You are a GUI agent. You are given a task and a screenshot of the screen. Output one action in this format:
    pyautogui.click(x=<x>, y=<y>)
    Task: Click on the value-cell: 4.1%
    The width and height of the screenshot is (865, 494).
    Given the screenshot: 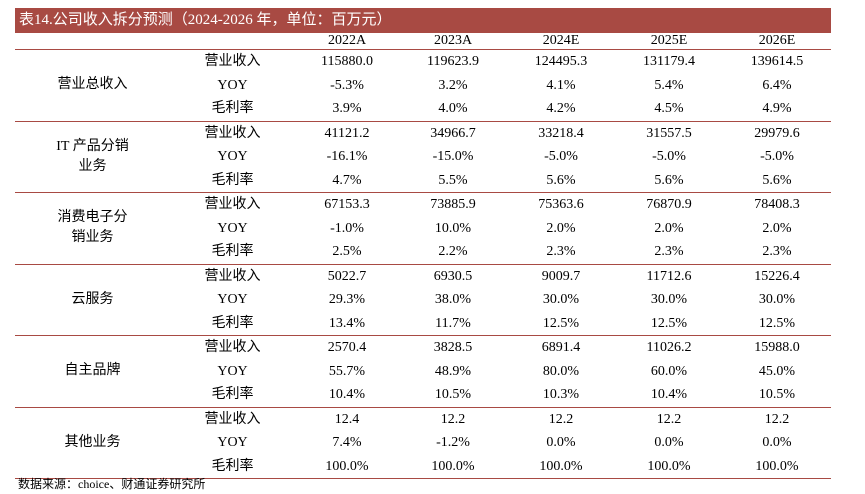 What is the action you would take?
    pyautogui.click(x=561, y=85)
    